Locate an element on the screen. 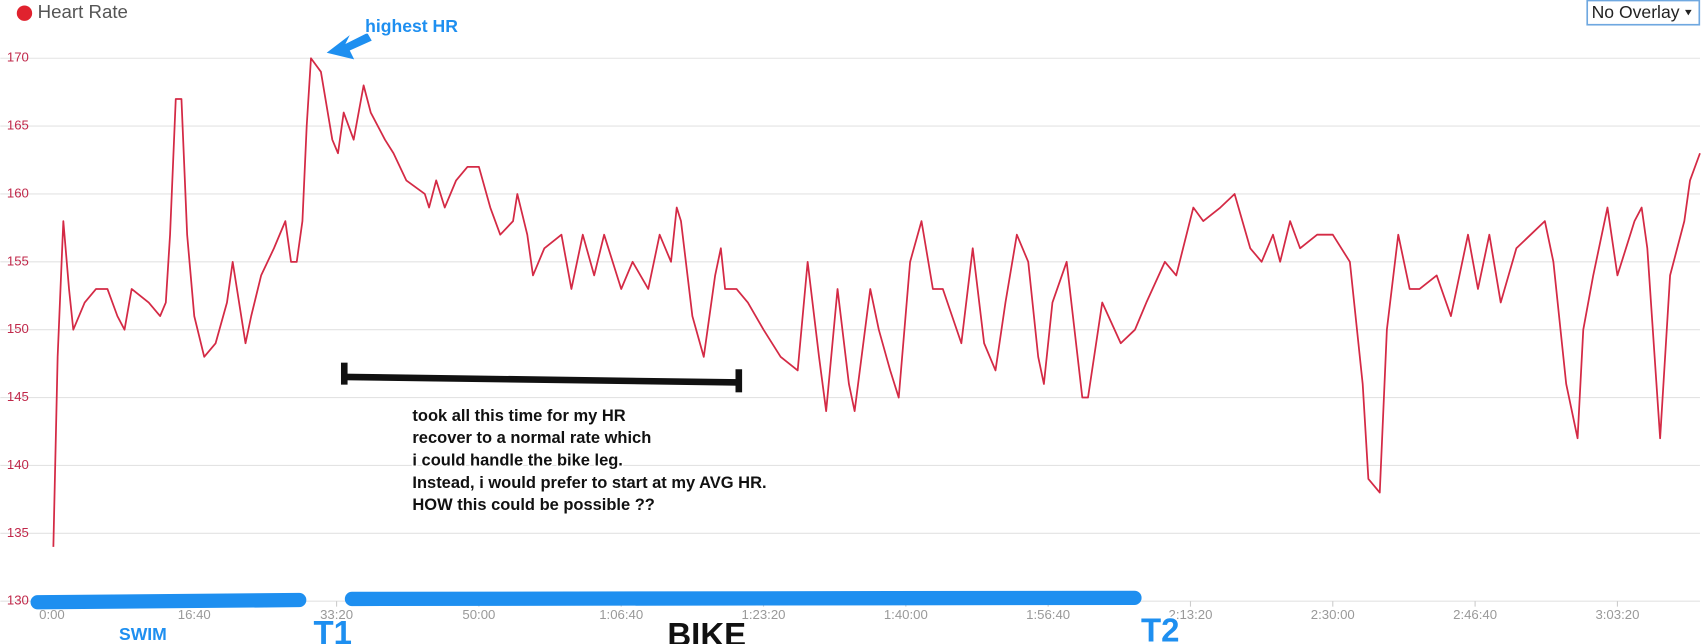 The image size is (1704, 644). annotation: SWIM is located at coordinates (143, 634).